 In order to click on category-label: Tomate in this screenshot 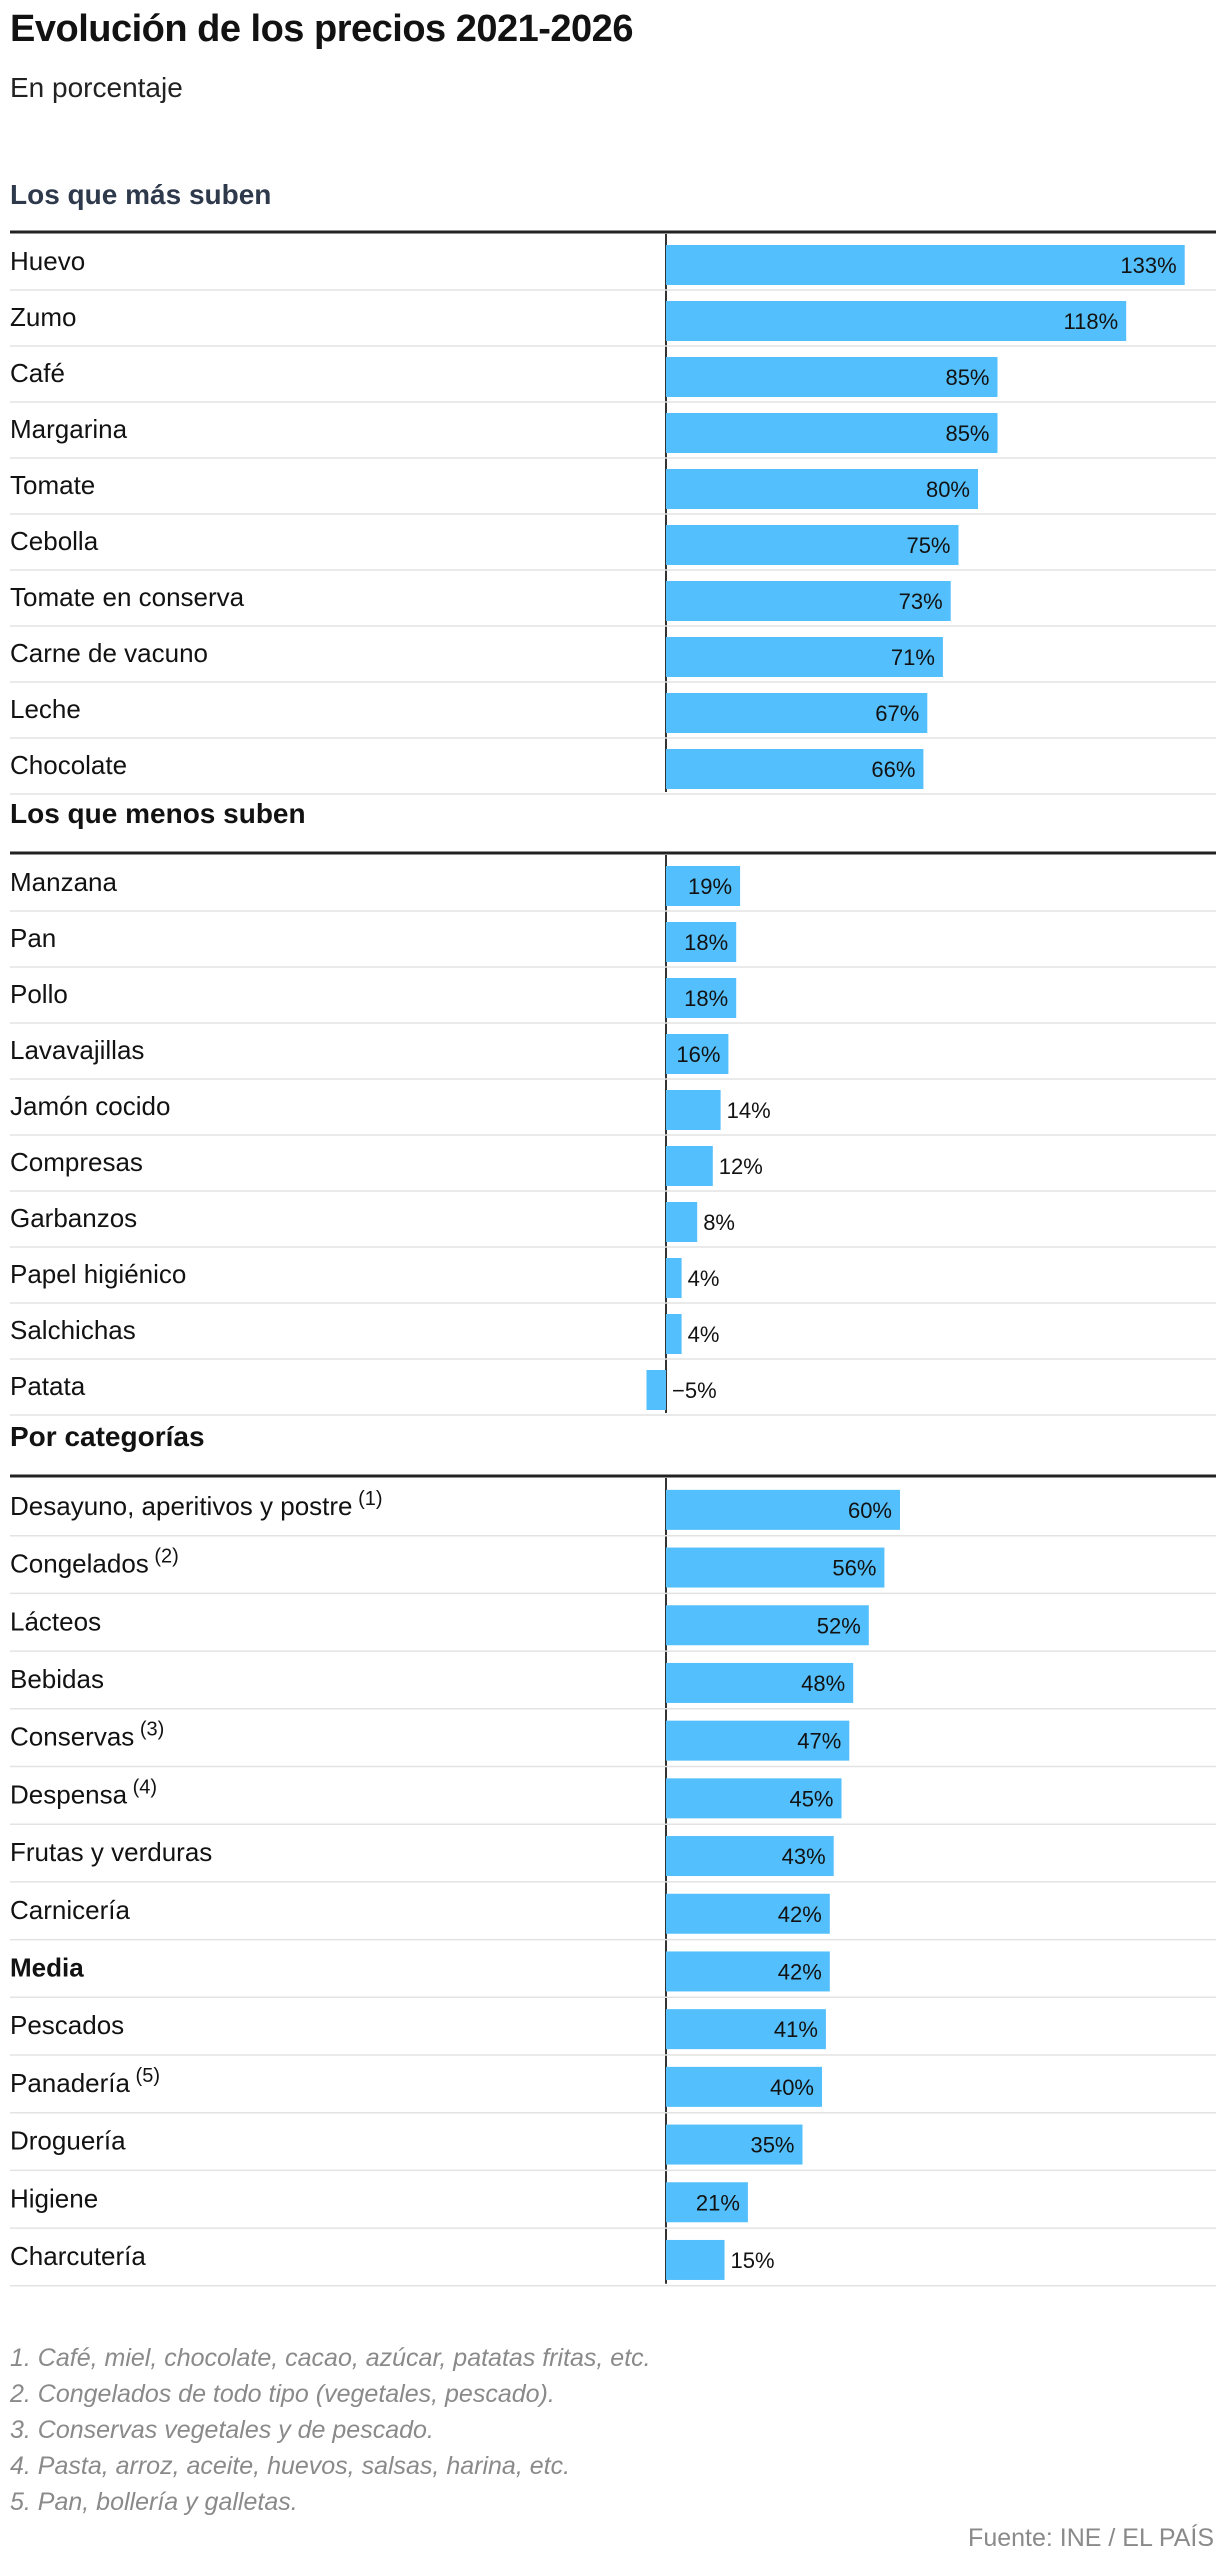, I will do `click(52, 485)`.